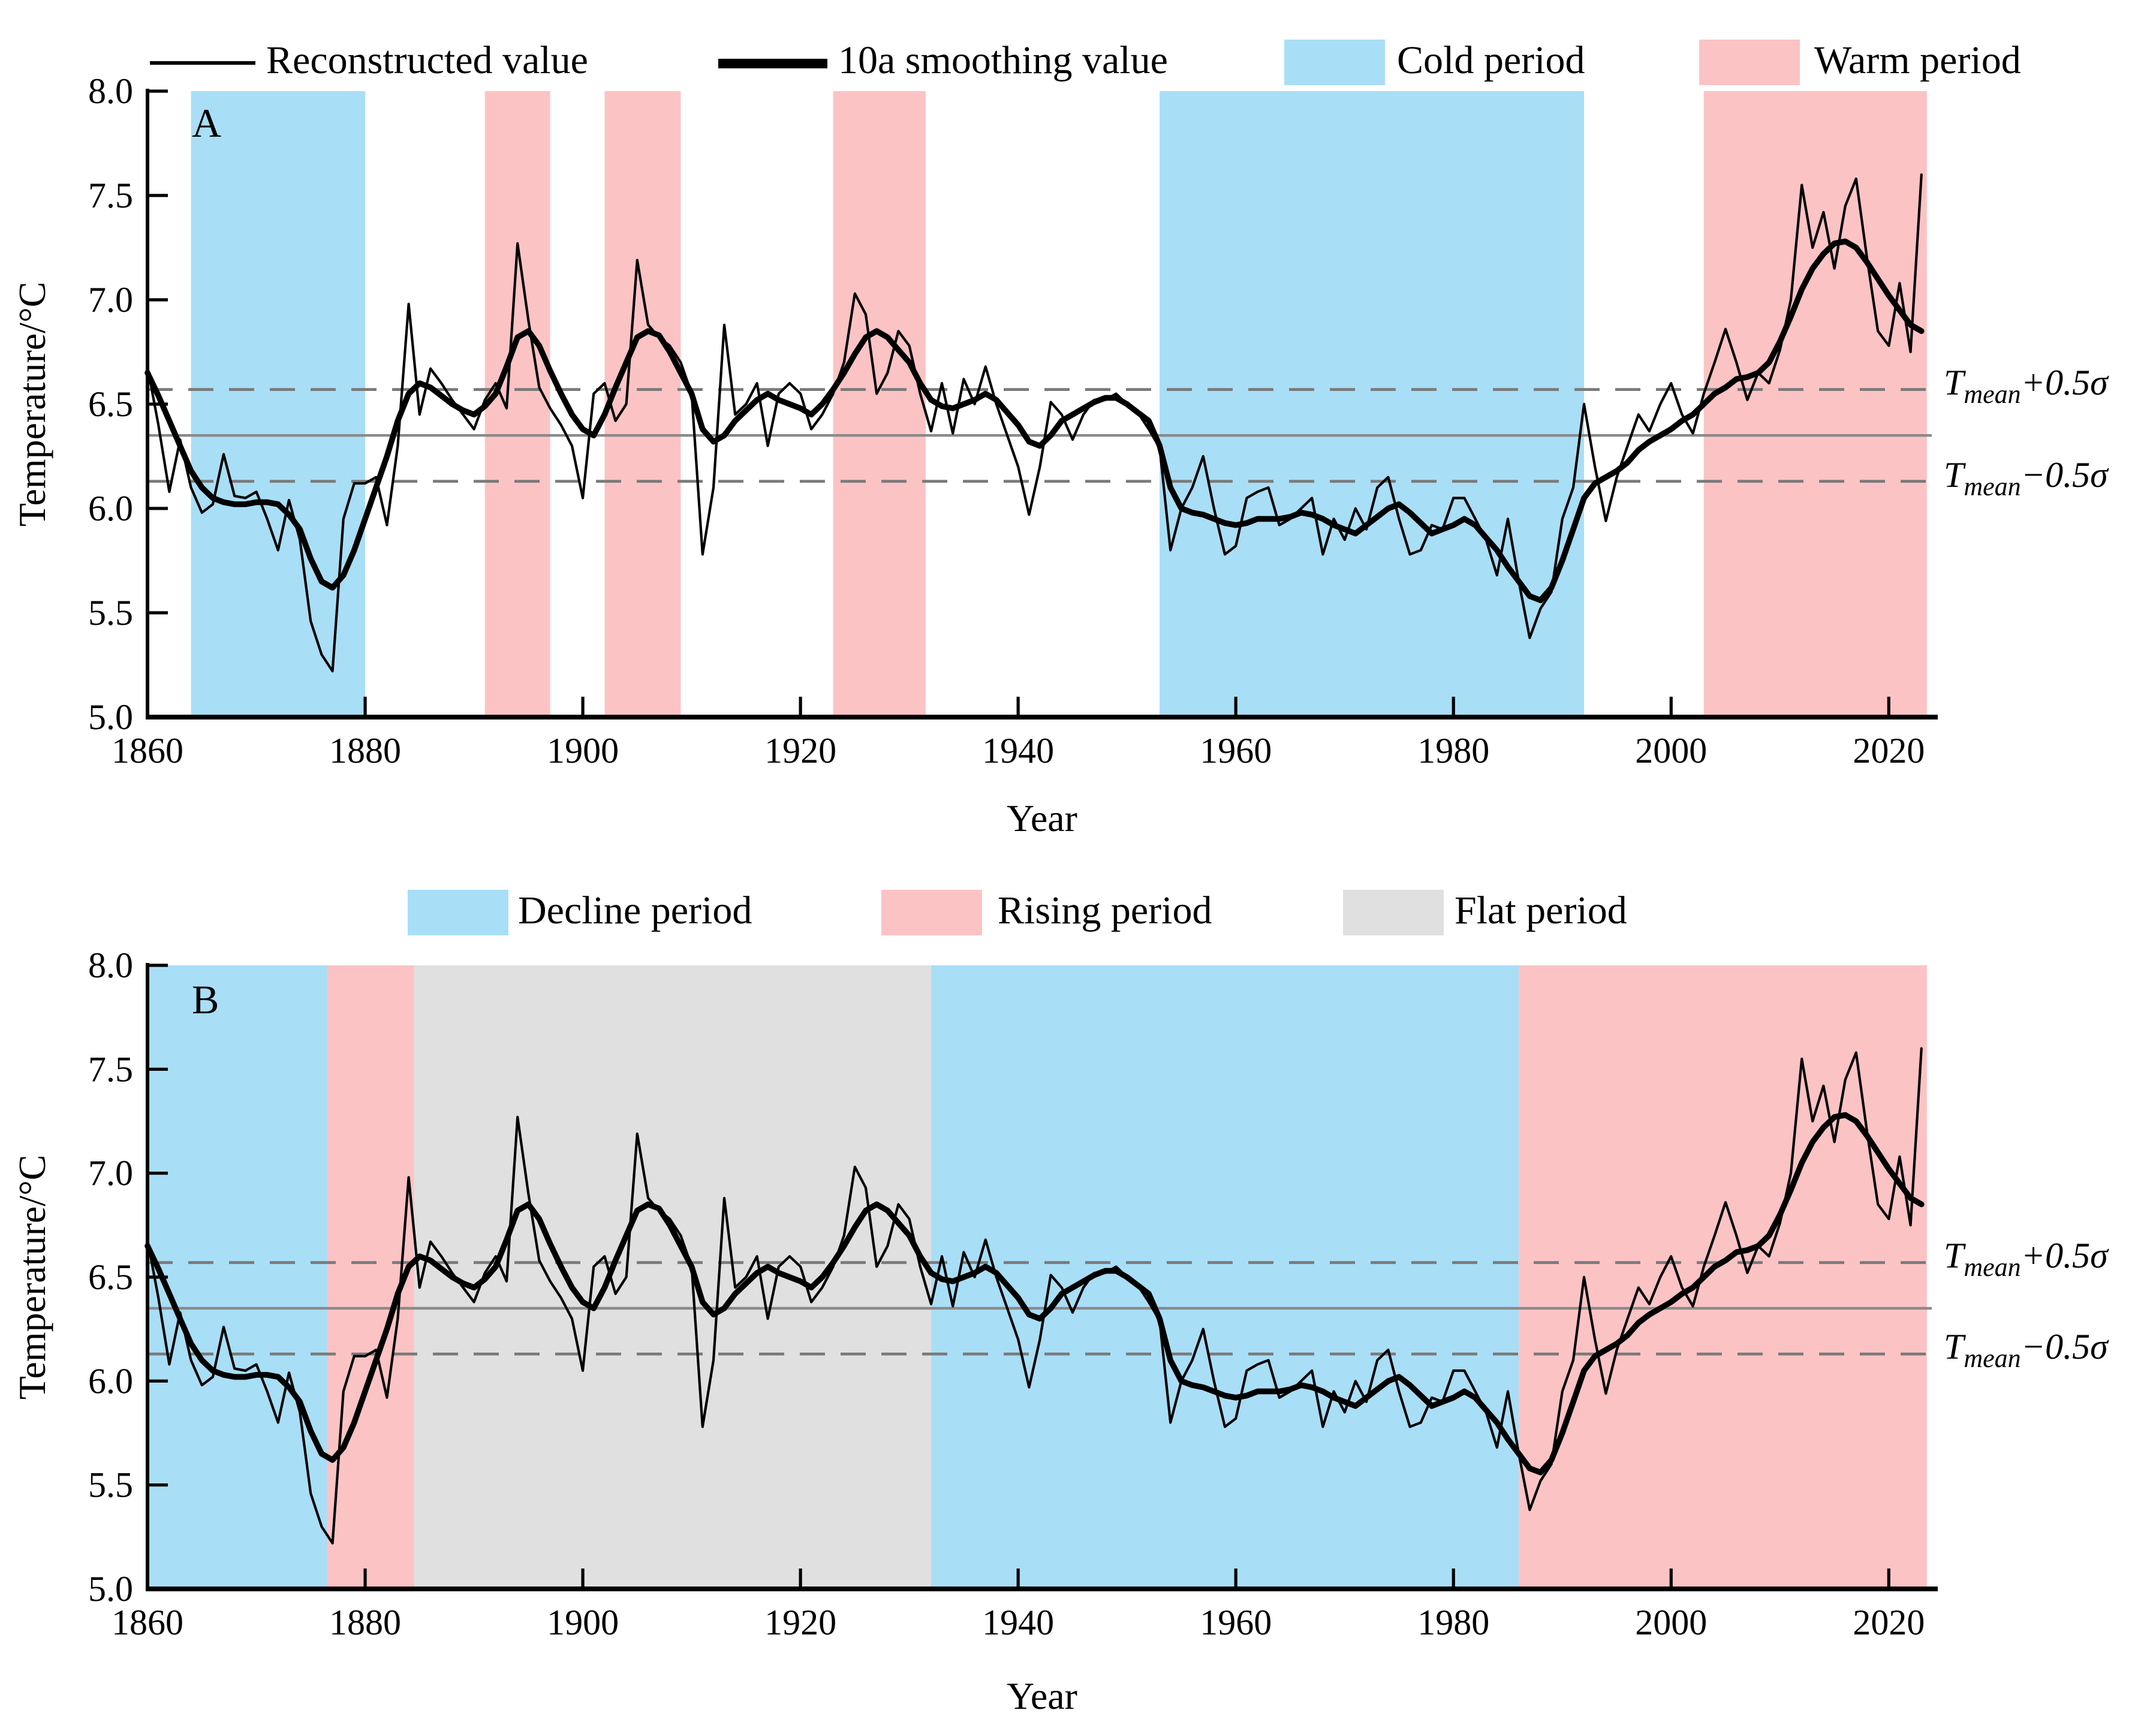 The image size is (2156, 1728). What do you see at coordinates (207, 124) in the screenshot?
I see `panel-a-letter: A` at bounding box center [207, 124].